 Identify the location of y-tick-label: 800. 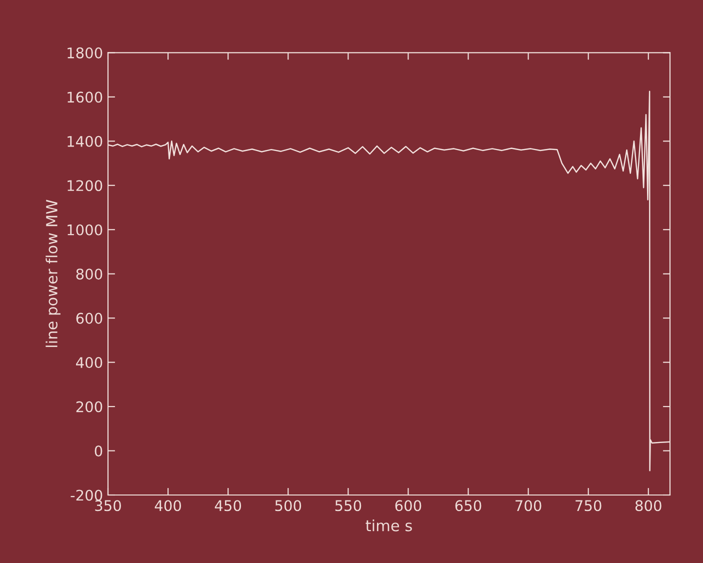
(89, 274).